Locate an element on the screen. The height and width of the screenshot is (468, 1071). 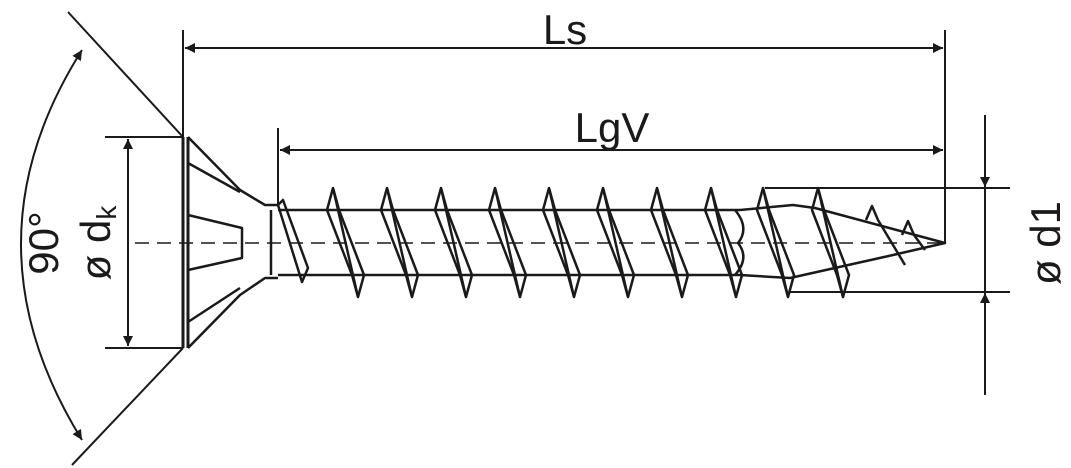
screw-head is located at coordinates (229, 242).